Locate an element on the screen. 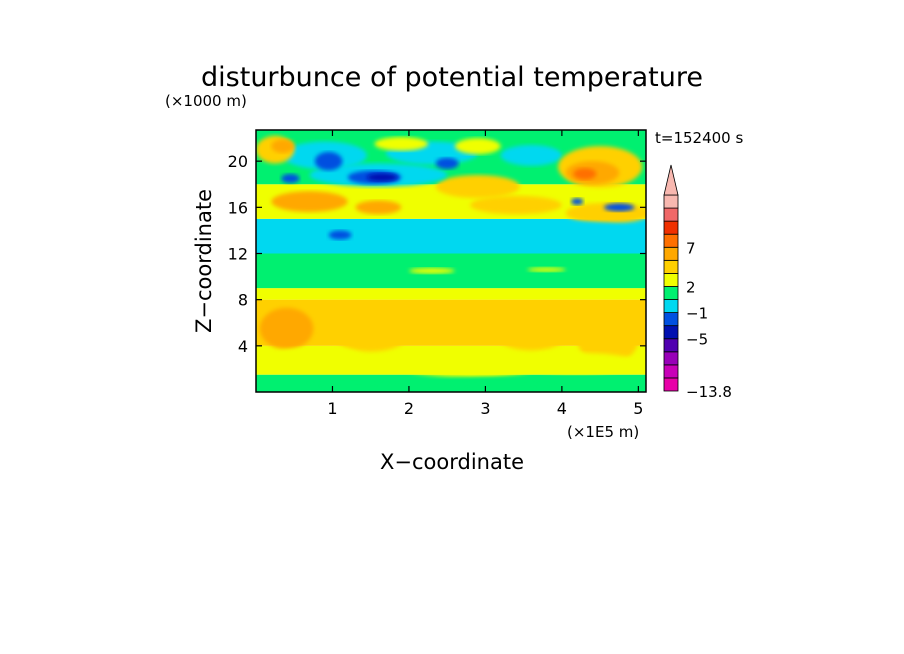 This screenshot has width=904, height=654. x-tick-label: 2 is located at coordinates (409, 408).